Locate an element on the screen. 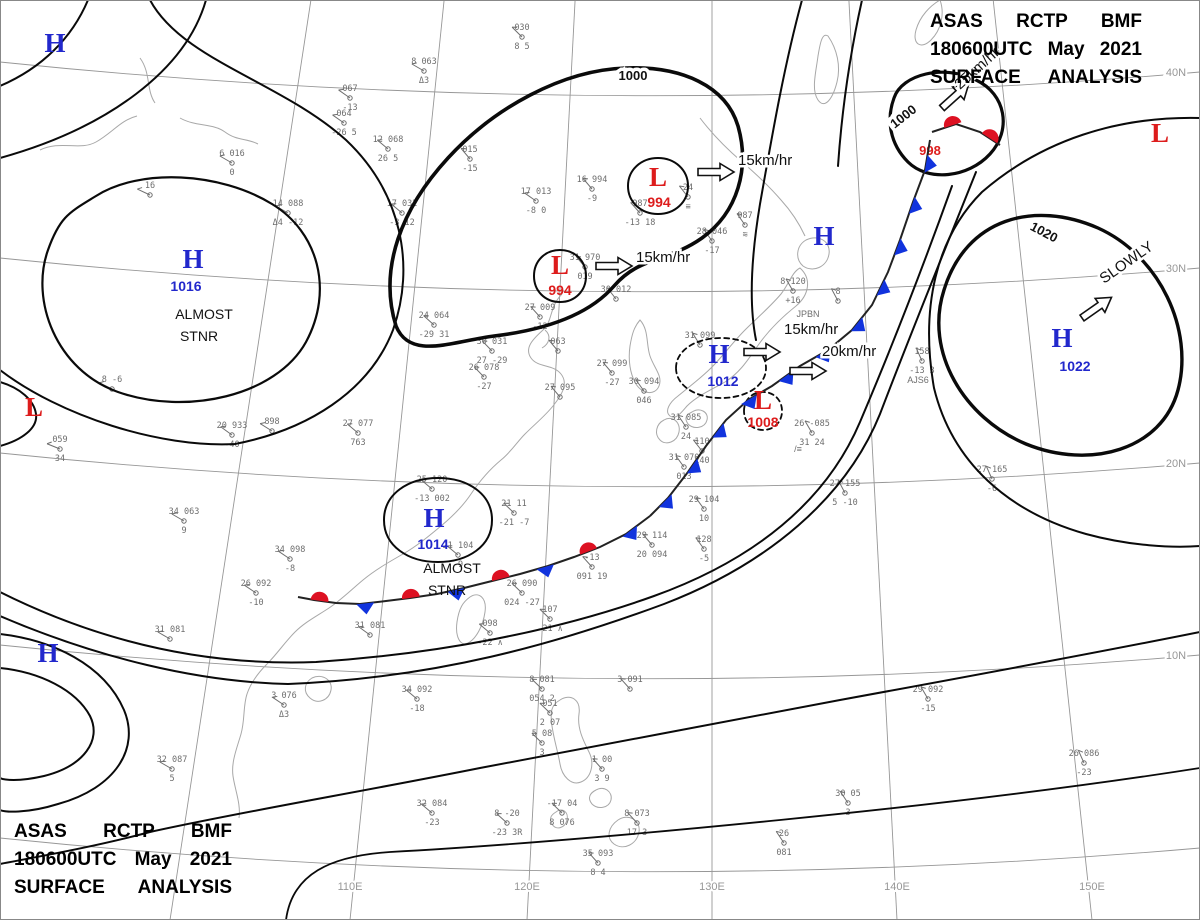 This screenshot has height=920, width=1200. svg-text: 240 is located at coordinates (701, 461).